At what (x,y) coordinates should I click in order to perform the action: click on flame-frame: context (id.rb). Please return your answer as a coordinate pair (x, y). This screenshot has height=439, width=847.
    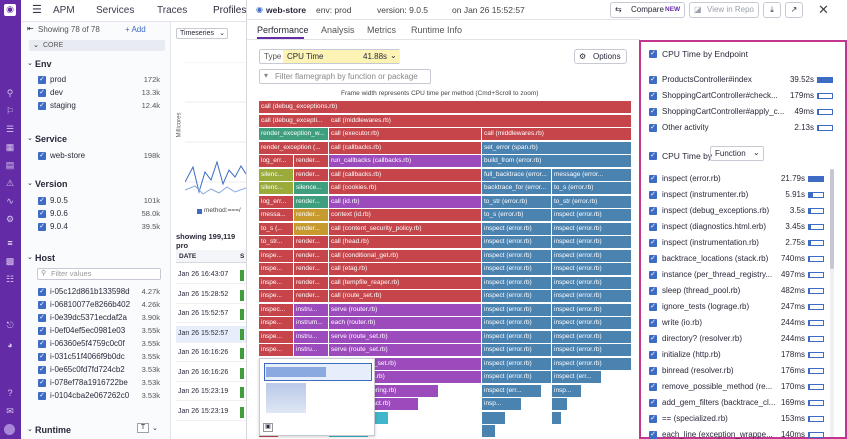
    Looking at the image, I should click on (405, 215).